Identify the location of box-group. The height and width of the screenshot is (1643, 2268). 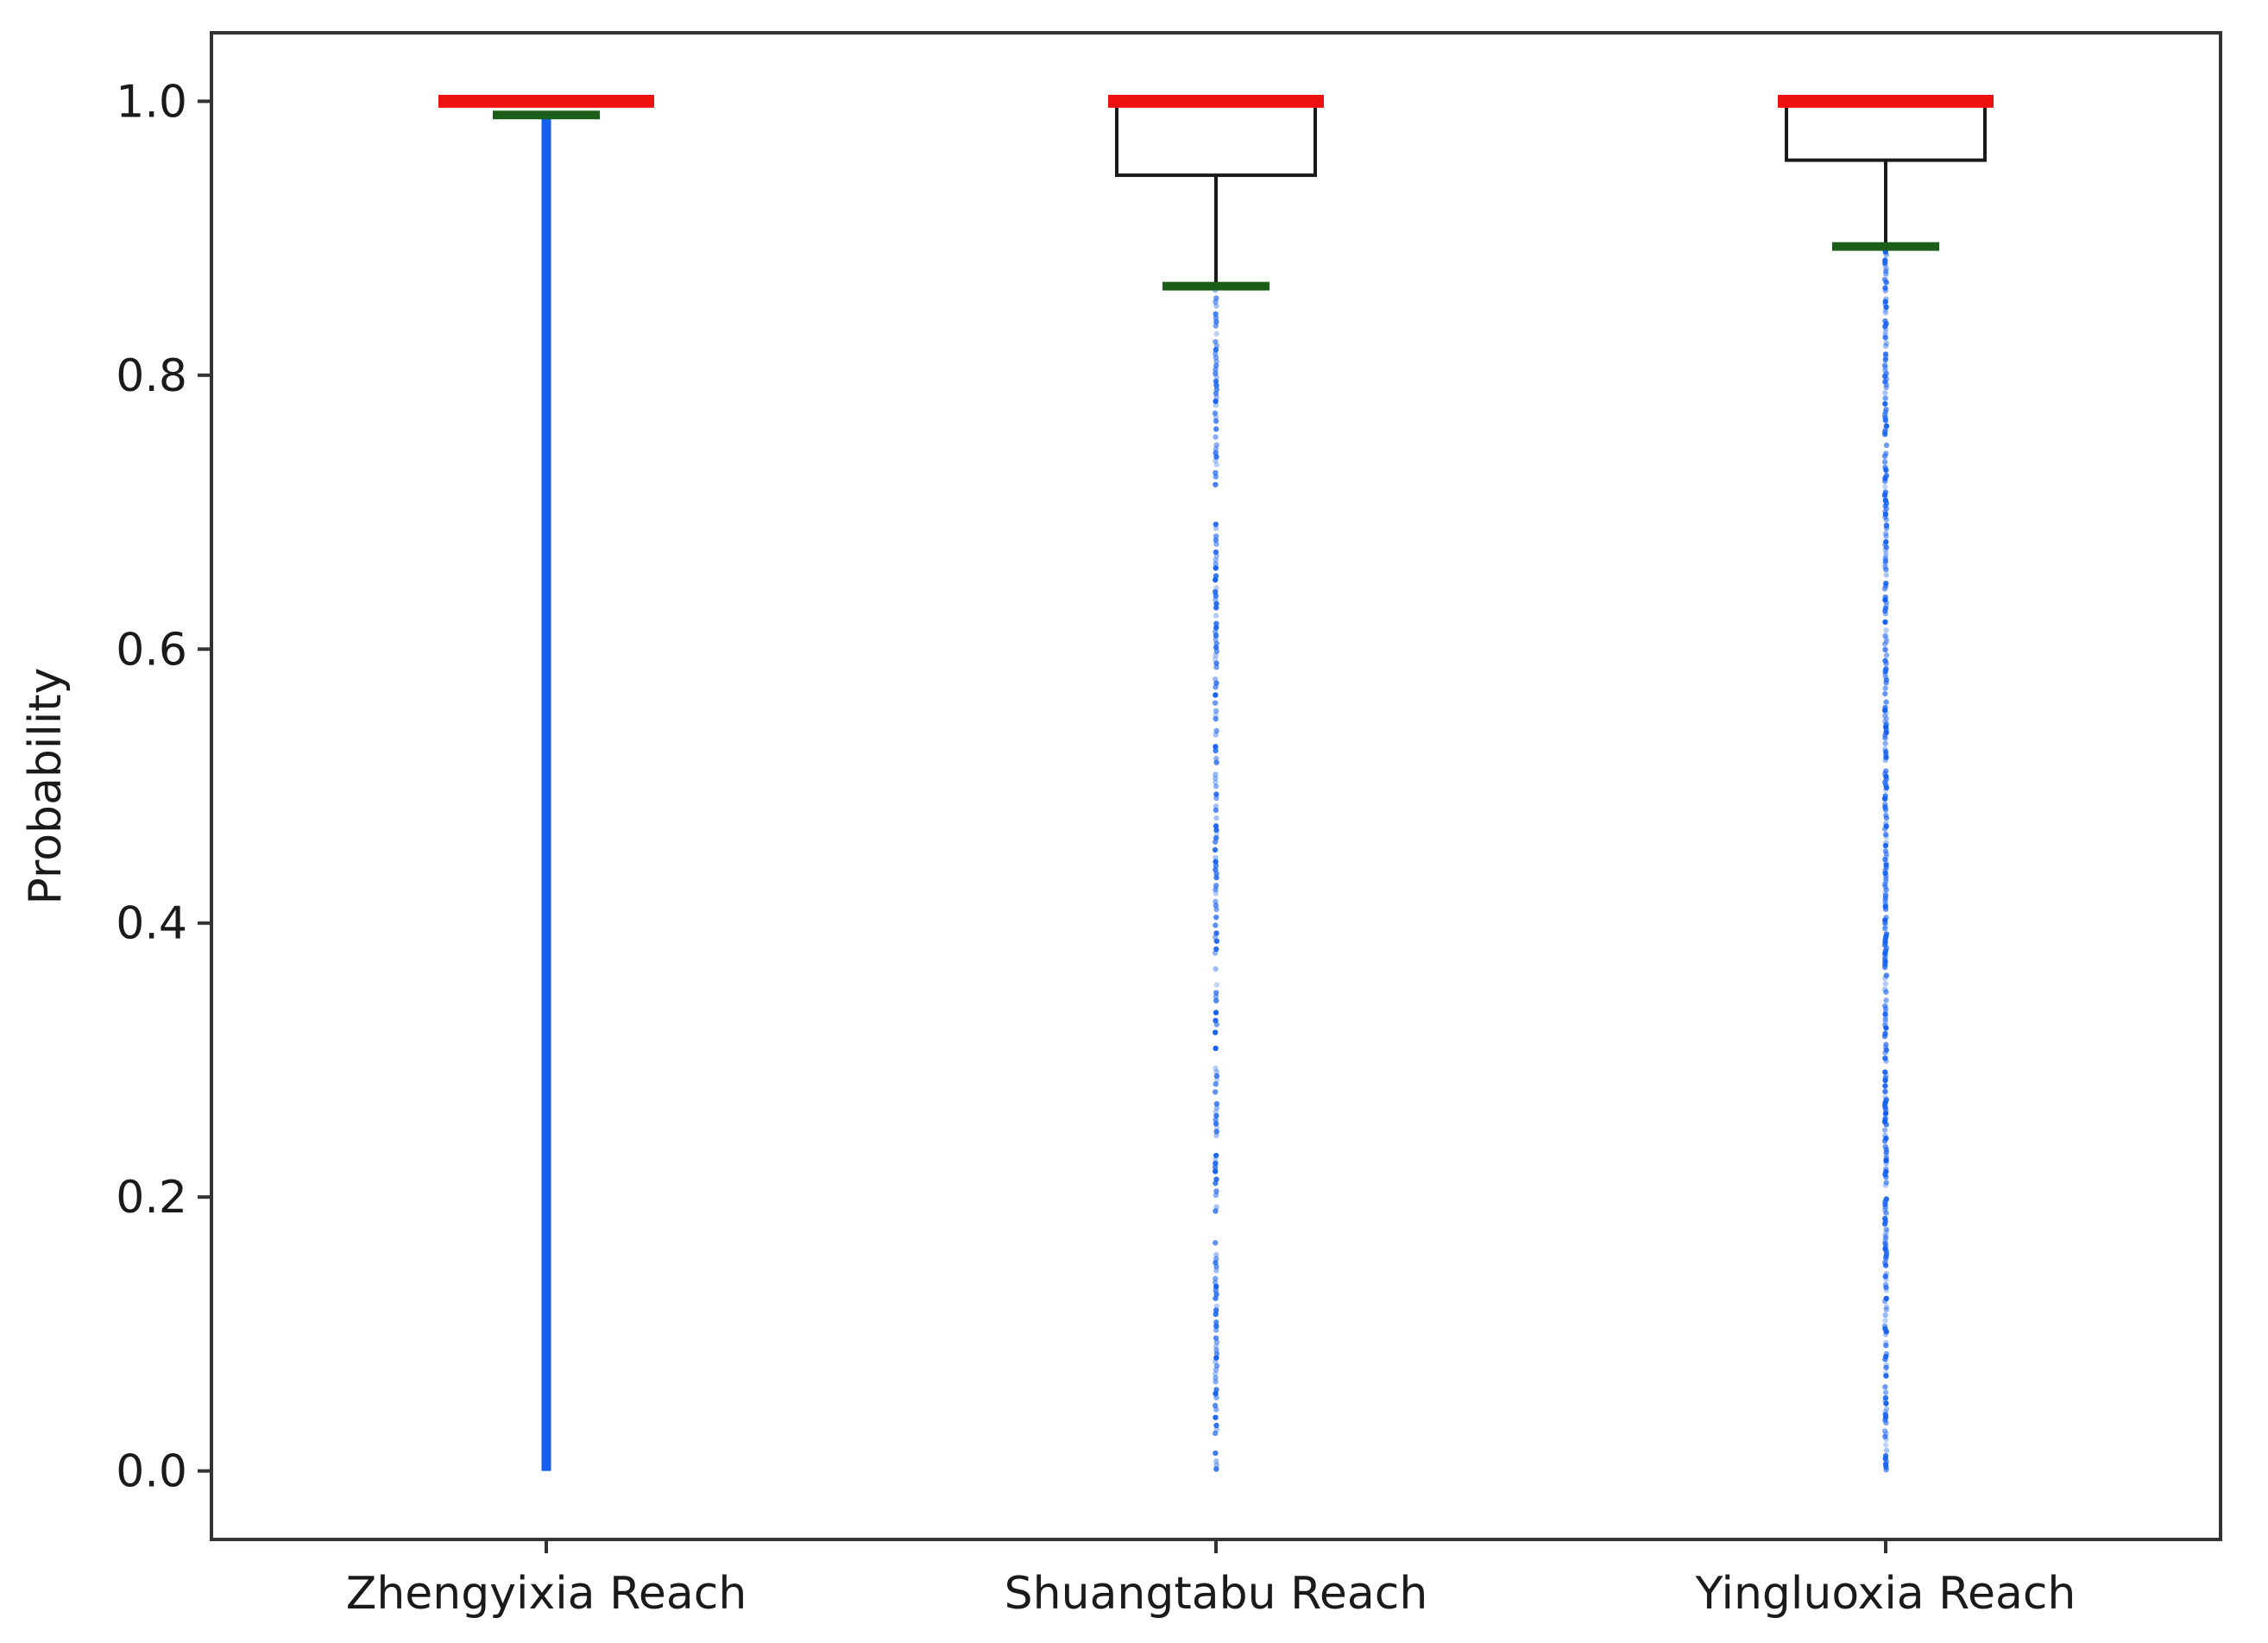
(1886, 783).